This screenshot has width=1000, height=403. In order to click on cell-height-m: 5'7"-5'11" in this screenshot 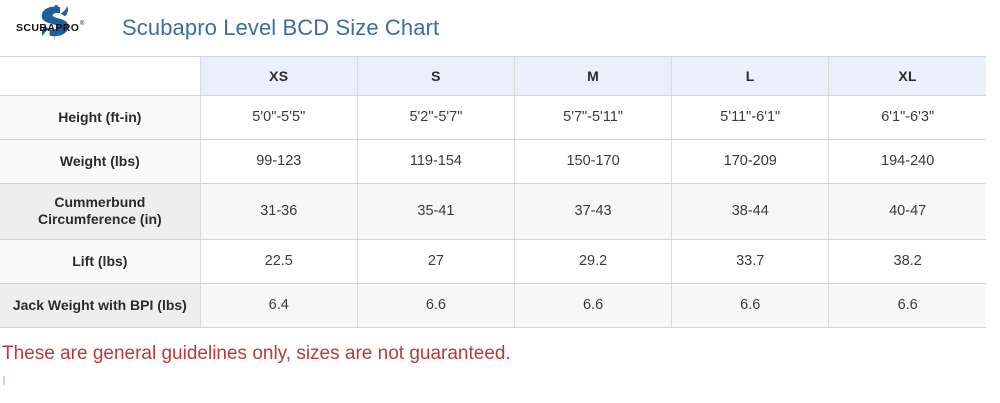, I will do `click(593, 117)`.